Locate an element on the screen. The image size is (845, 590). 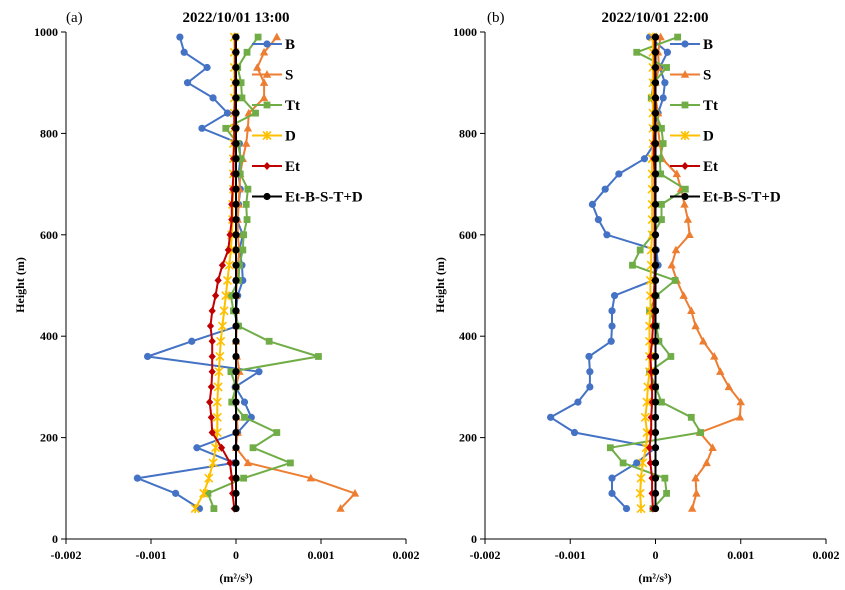
x-axis-label: (m²/s³) is located at coordinates (235, 578).